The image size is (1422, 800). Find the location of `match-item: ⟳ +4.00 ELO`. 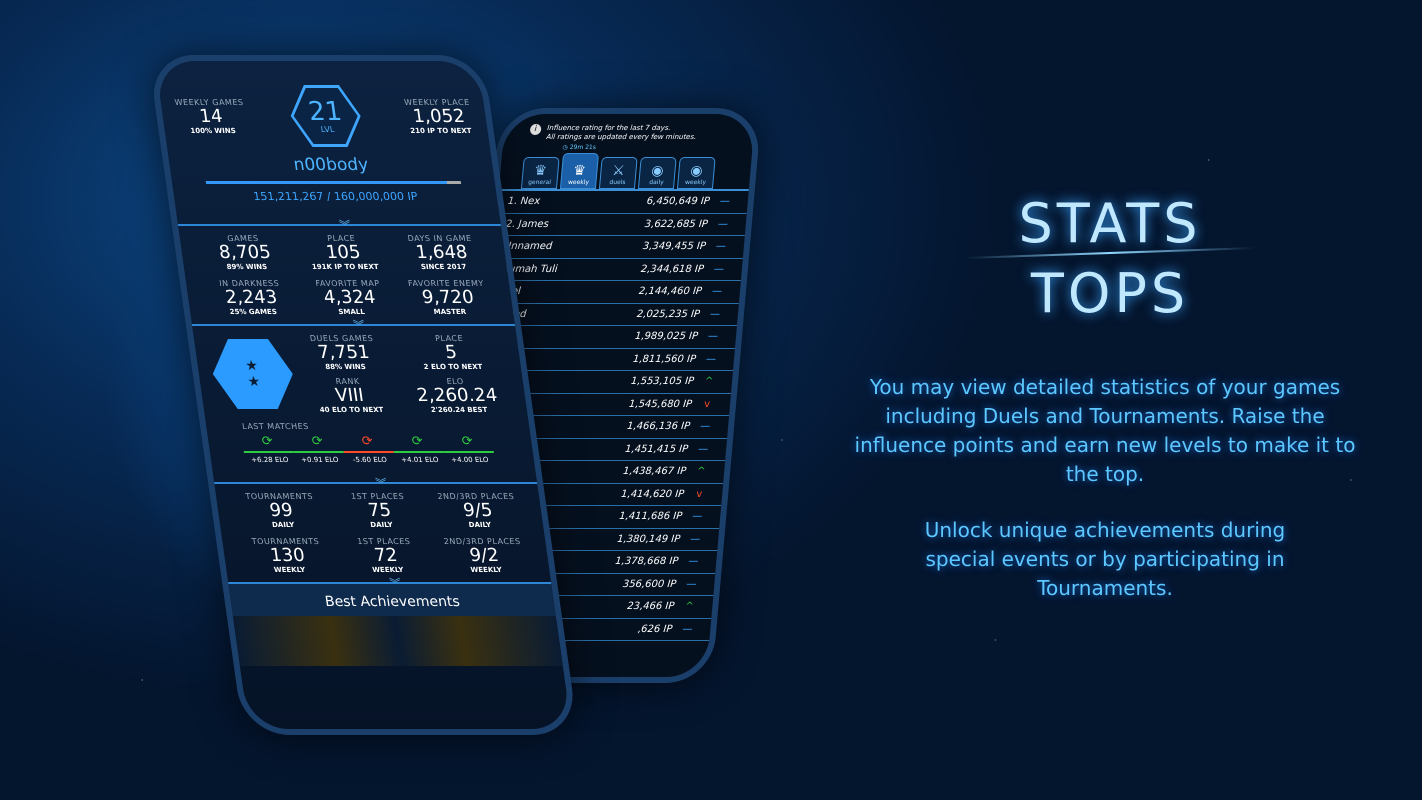

match-item: ⟳ +4.00 ELO is located at coordinates (468, 449).